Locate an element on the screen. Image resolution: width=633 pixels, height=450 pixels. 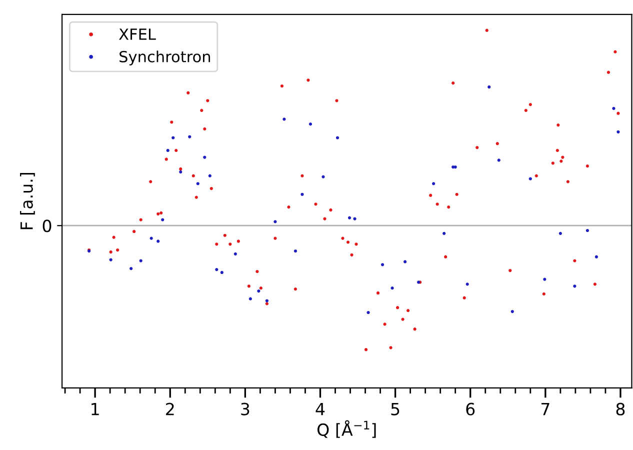
x-tick-label: 7 is located at coordinates (545, 409).